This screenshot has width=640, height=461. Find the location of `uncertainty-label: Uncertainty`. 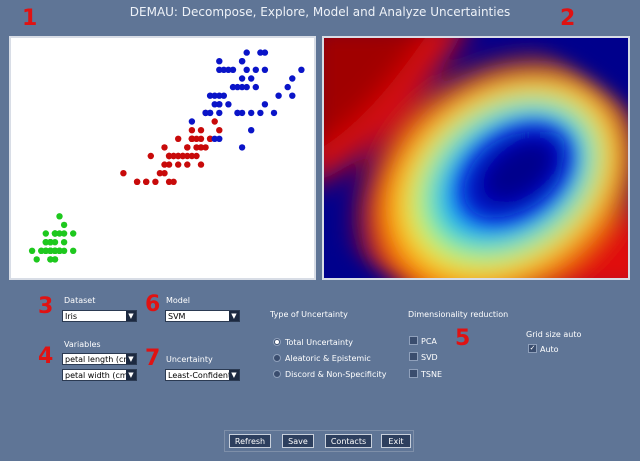

uncertainty-label: Uncertainty is located at coordinates (189, 359).